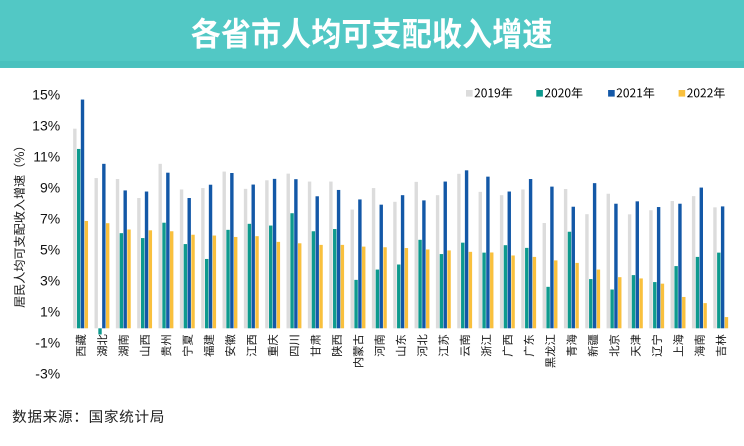  Describe the element at coordinates (50, 188) in the screenshot. I see `svg-text: 9%` at that location.